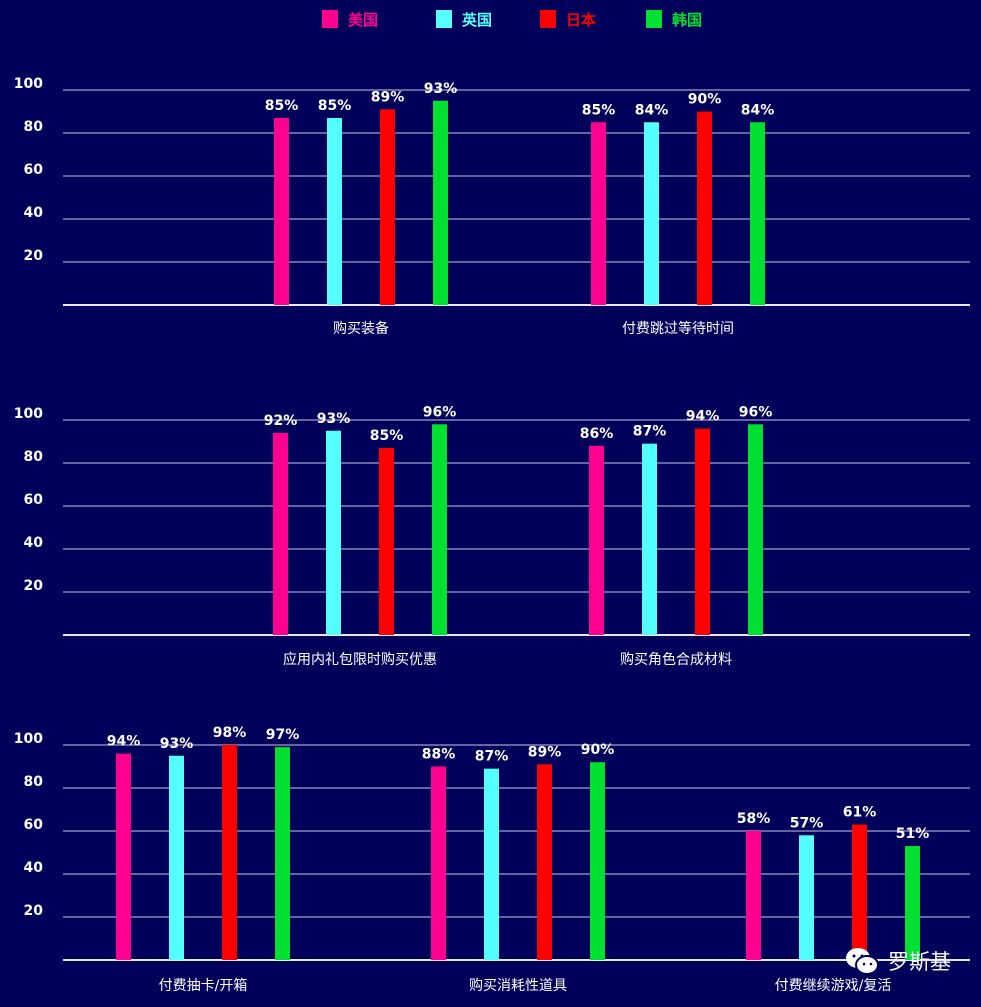  What do you see at coordinates (203, 986) in the screenshot?
I see `category-label: 付费抽卡/开箱` at bounding box center [203, 986].